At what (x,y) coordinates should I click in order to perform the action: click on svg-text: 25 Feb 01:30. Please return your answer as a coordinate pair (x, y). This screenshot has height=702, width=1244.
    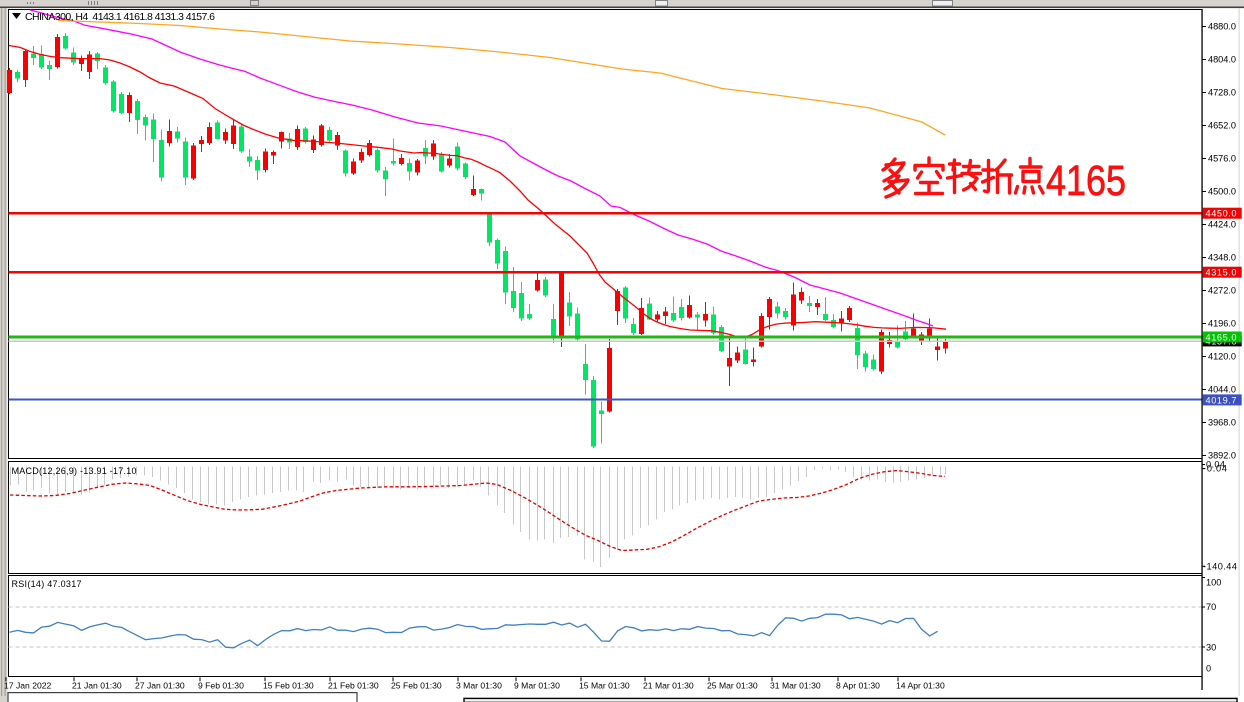
    Looking at the image, I should click on (416, 686).